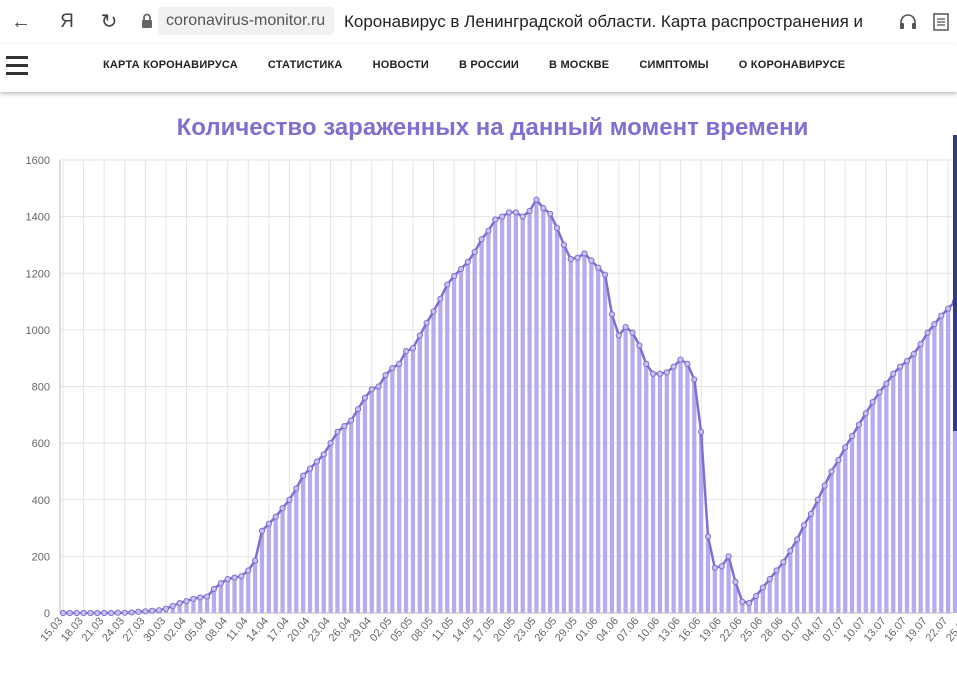 The width and height of the screenshot is (957, 679). I want to click on x-tick-label: 18.03, so click(72, 629).